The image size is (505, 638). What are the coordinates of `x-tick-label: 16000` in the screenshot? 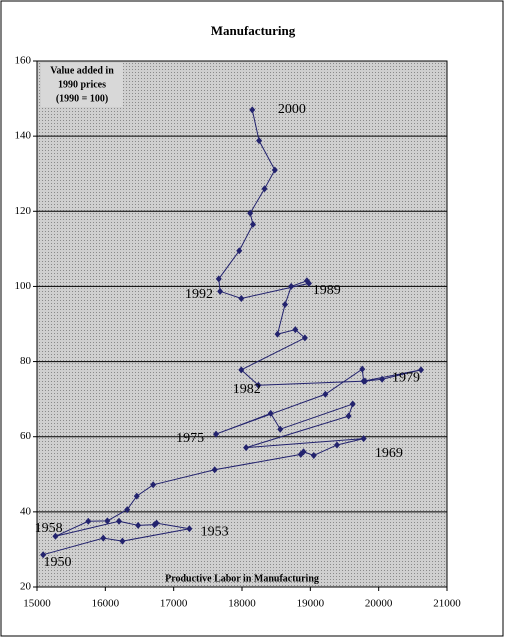 It's located at (106, 604).